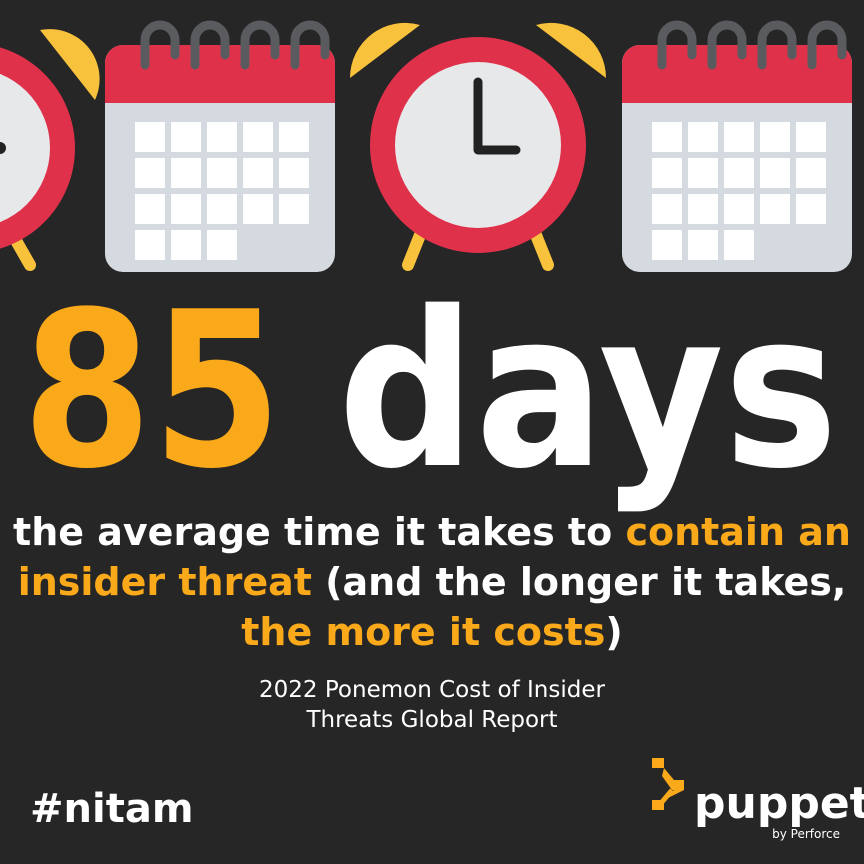 Image resolution: width=864 pixels, height=864 pixels. What do you see at coordinates (668, 784) in the screenshot?
I see `logo-icon` at bounding box center [668, 784].